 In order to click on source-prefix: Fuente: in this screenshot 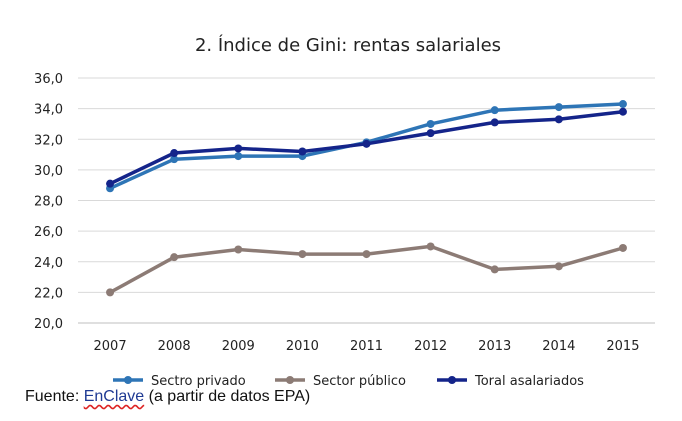, I will do `click(54, 396)`.